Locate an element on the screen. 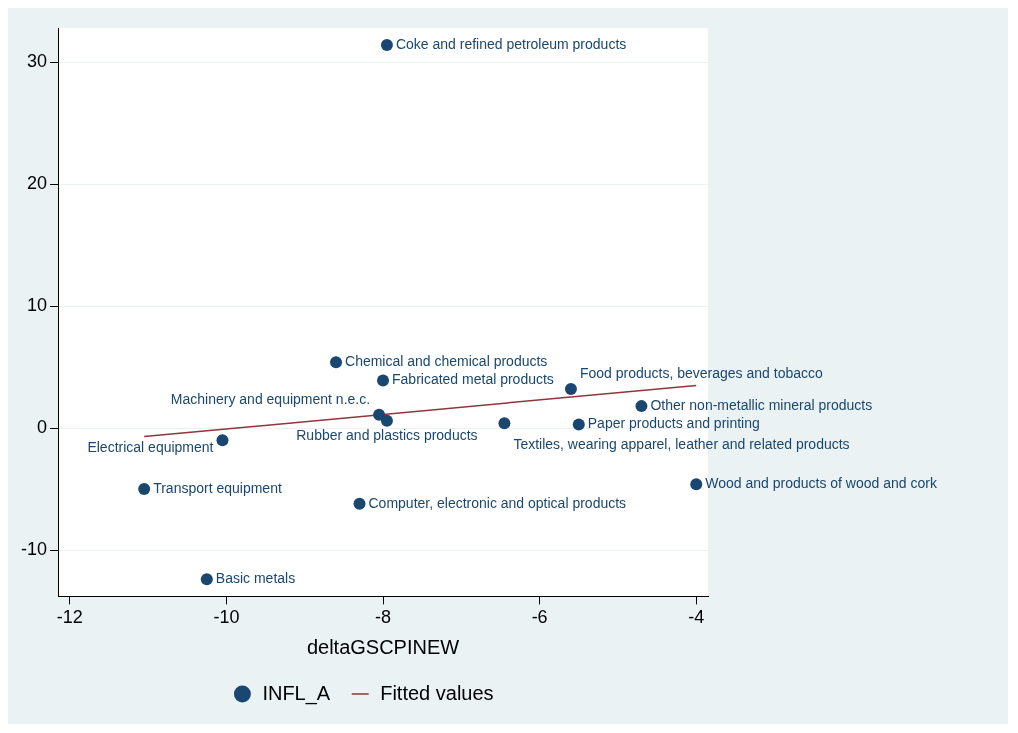 This screenshot has width=1018, height=733. x-tick-label: -8 is located at coordinates (383, 617).